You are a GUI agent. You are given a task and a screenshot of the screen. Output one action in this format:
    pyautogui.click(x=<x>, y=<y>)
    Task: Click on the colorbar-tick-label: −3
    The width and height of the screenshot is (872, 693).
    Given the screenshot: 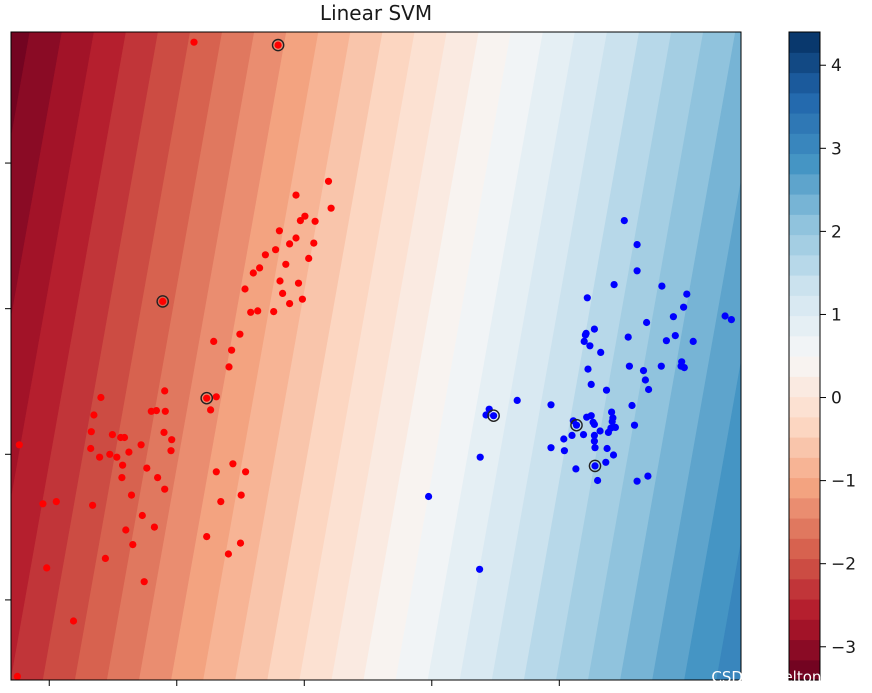 What is the action you would take?
    pyautogui.click(x=843, y=648)
    